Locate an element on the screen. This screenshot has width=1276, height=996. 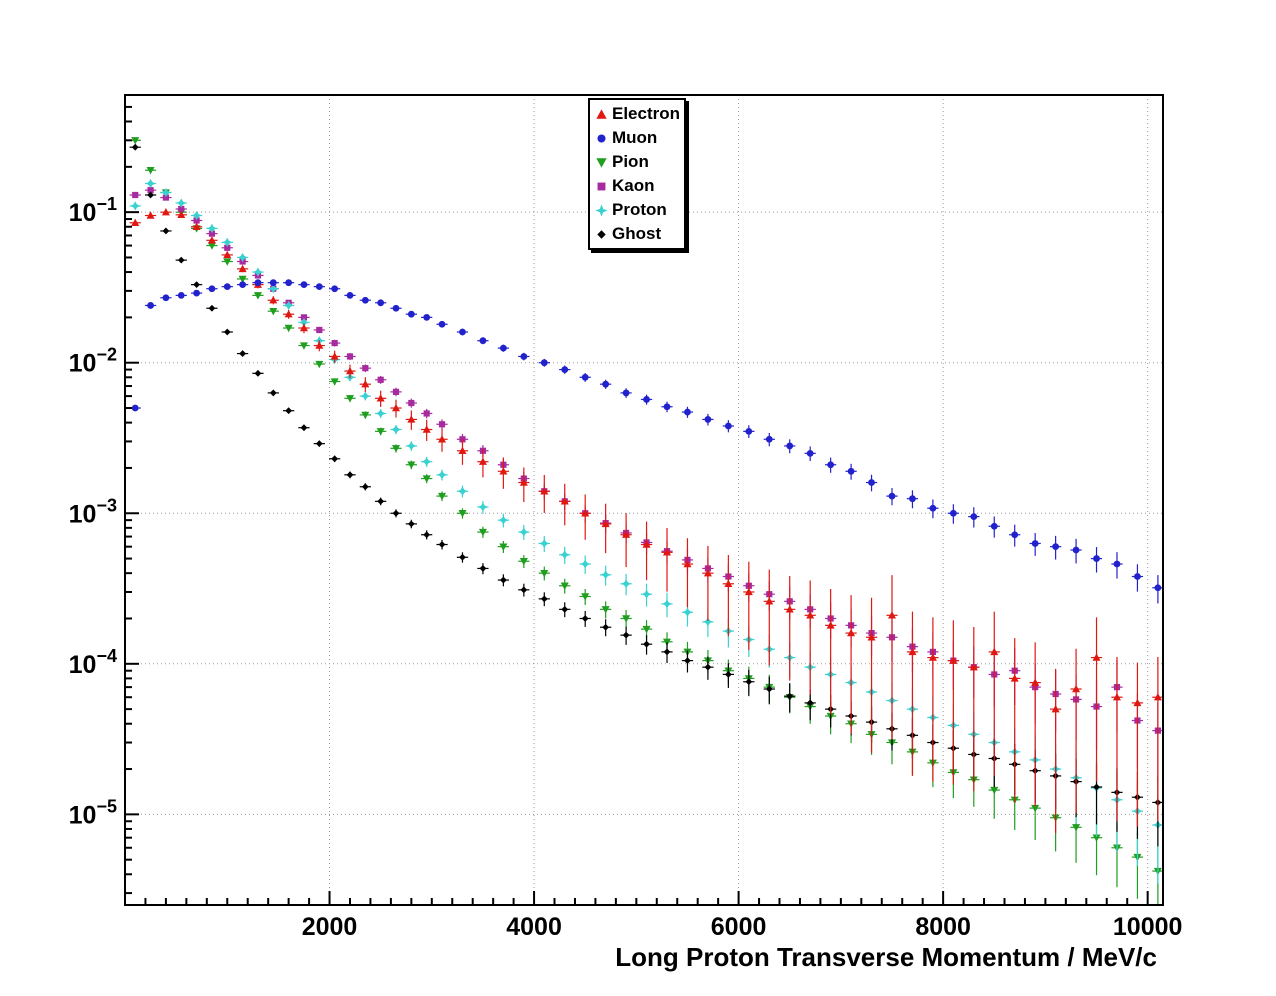
y-tick-label: 10⁻¹ is located at coordinates (93, 210).